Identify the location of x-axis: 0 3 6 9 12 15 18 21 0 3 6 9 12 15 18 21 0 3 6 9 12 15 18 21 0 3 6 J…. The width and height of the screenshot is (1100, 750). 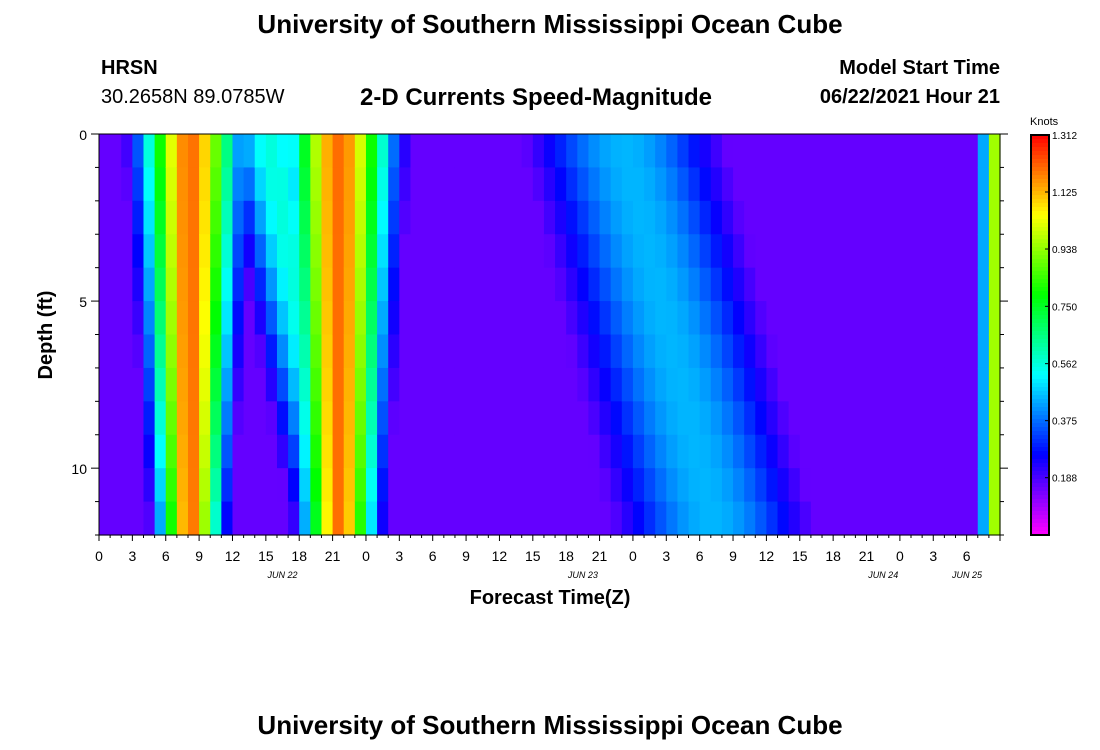
(548, 557).